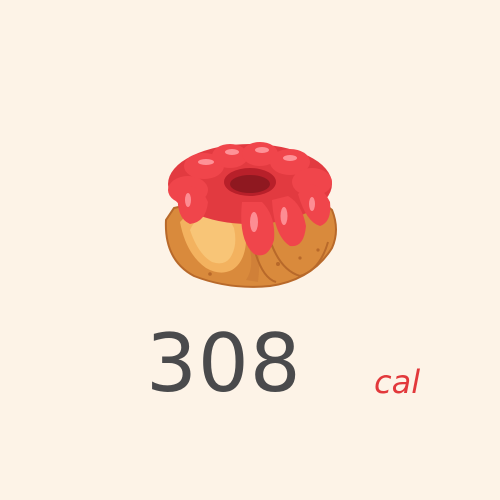  Describe the element at coordinates (250, 215) in the screenshot. I see `bundt-cake-icon` at that location.